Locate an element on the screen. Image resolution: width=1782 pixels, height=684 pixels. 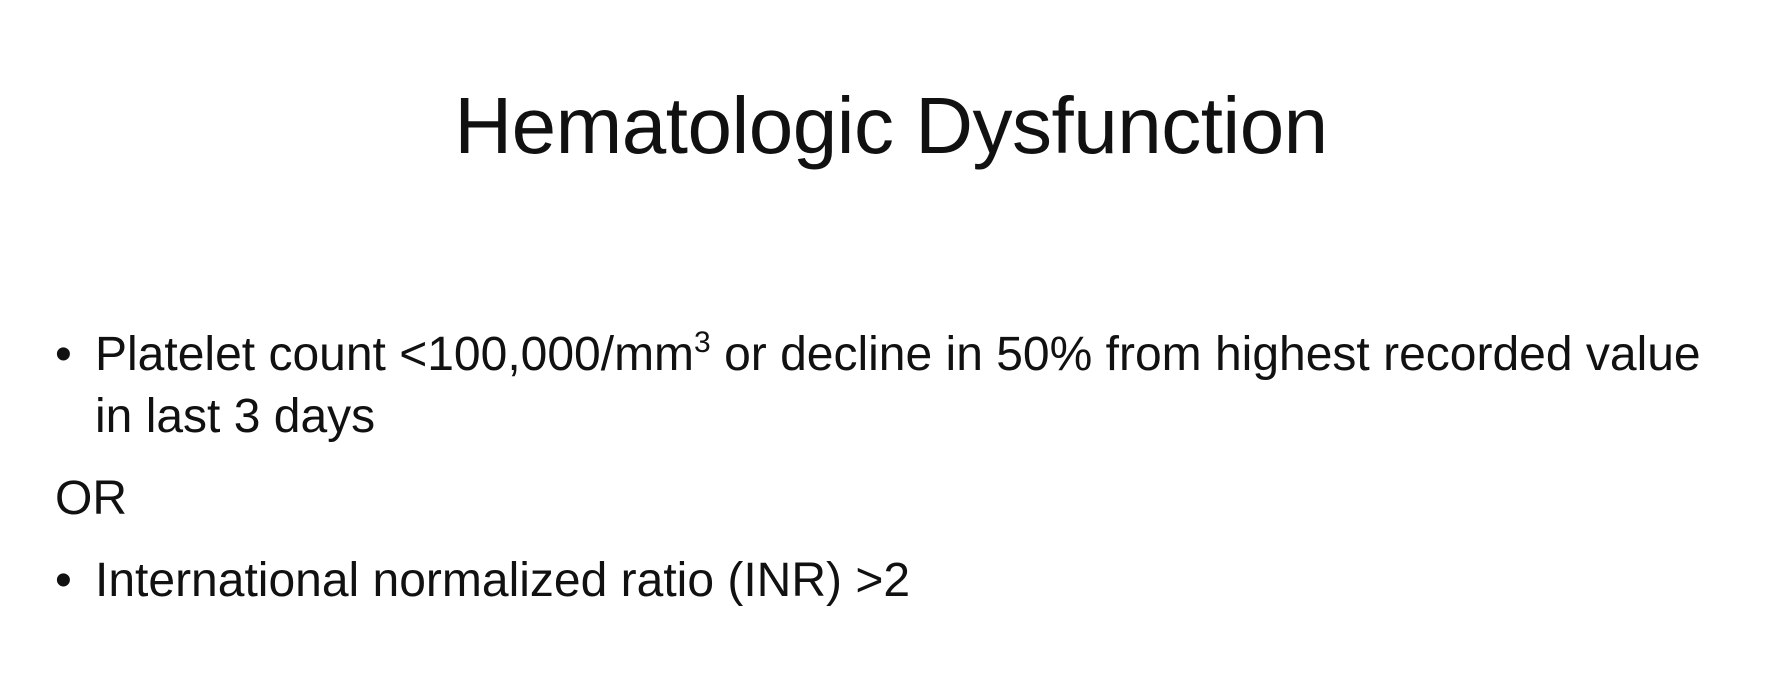
or-separator: OR is located at coordinates (91, 498).